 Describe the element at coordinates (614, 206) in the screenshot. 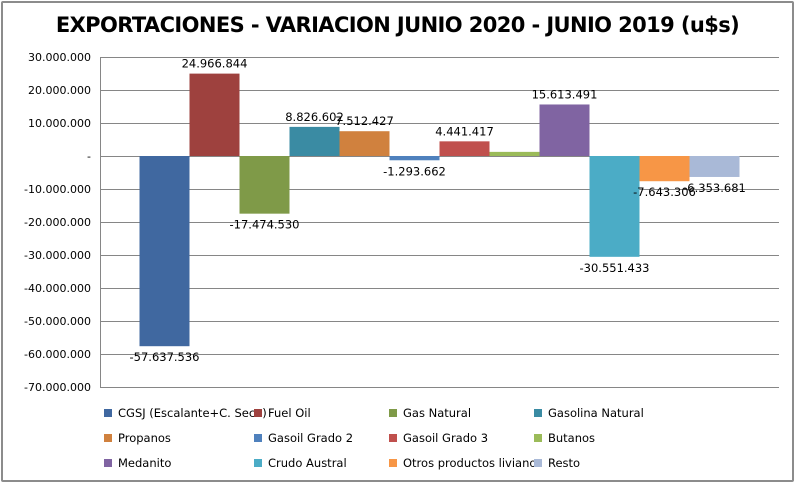

I see `bar-crudo-austral` at that location.